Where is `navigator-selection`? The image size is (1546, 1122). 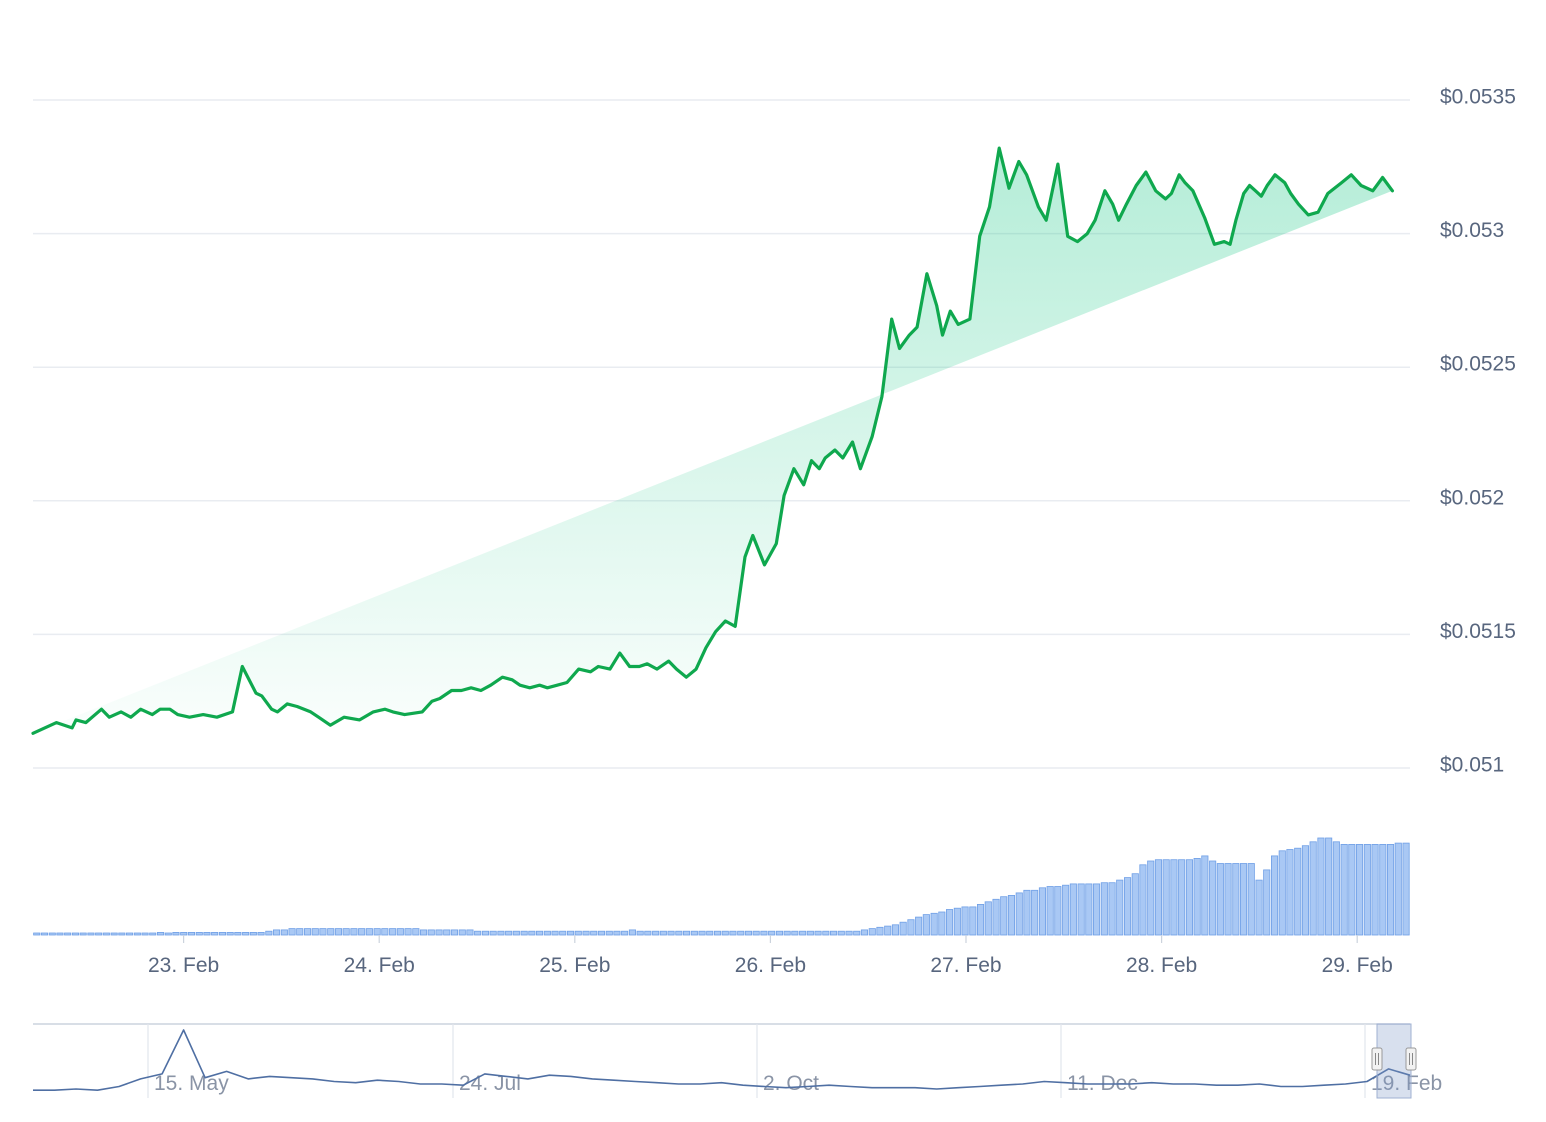
navigator-selection is located at coordinates (1394, 1061).